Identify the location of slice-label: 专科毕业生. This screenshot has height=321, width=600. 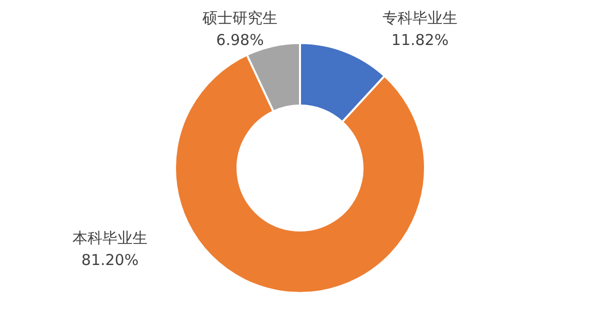
(420, 17).